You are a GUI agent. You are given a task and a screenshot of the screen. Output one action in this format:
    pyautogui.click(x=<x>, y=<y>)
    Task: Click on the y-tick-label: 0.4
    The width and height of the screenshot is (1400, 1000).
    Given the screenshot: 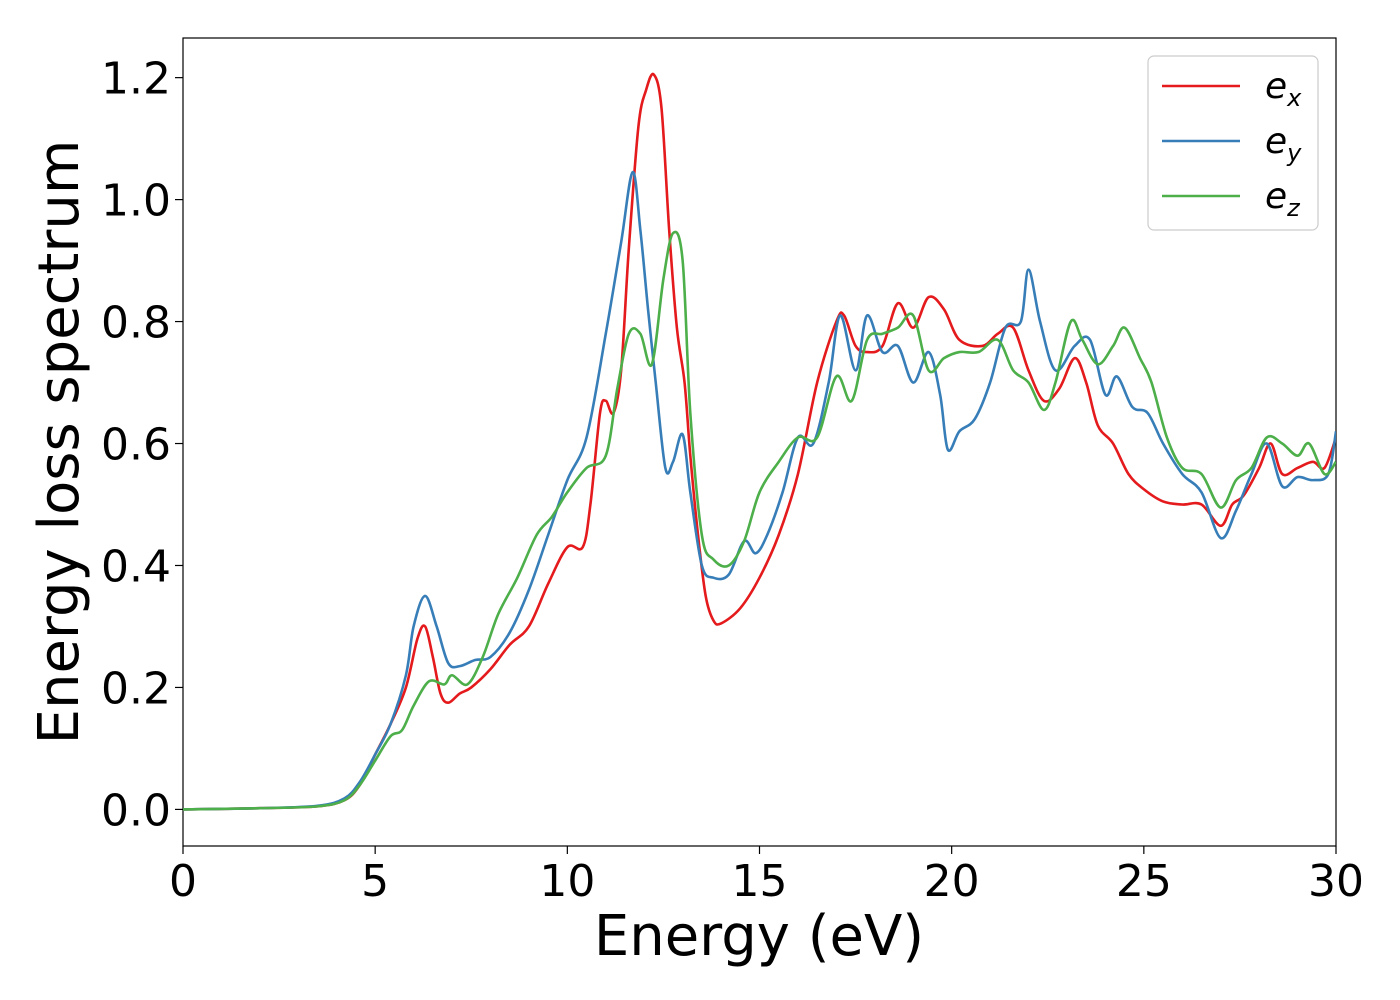 What is the action you would take?
    pyautogui.click(x=136, y=566)
    